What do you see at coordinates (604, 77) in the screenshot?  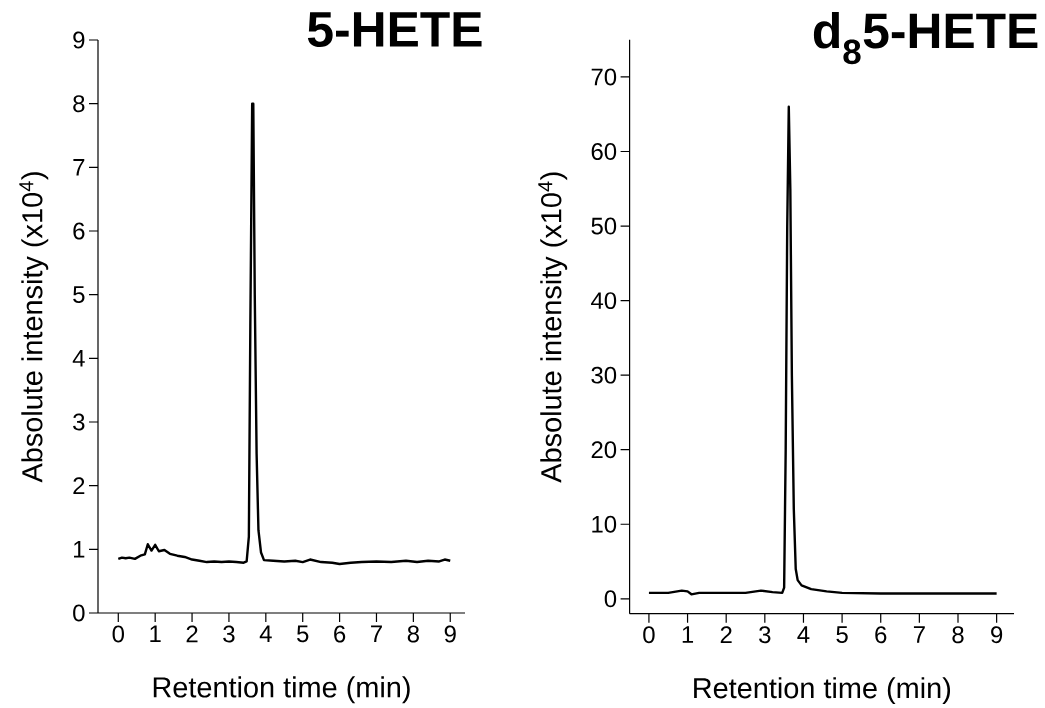 I see `y-tick-label: 70` at bounding box center [604, 77].